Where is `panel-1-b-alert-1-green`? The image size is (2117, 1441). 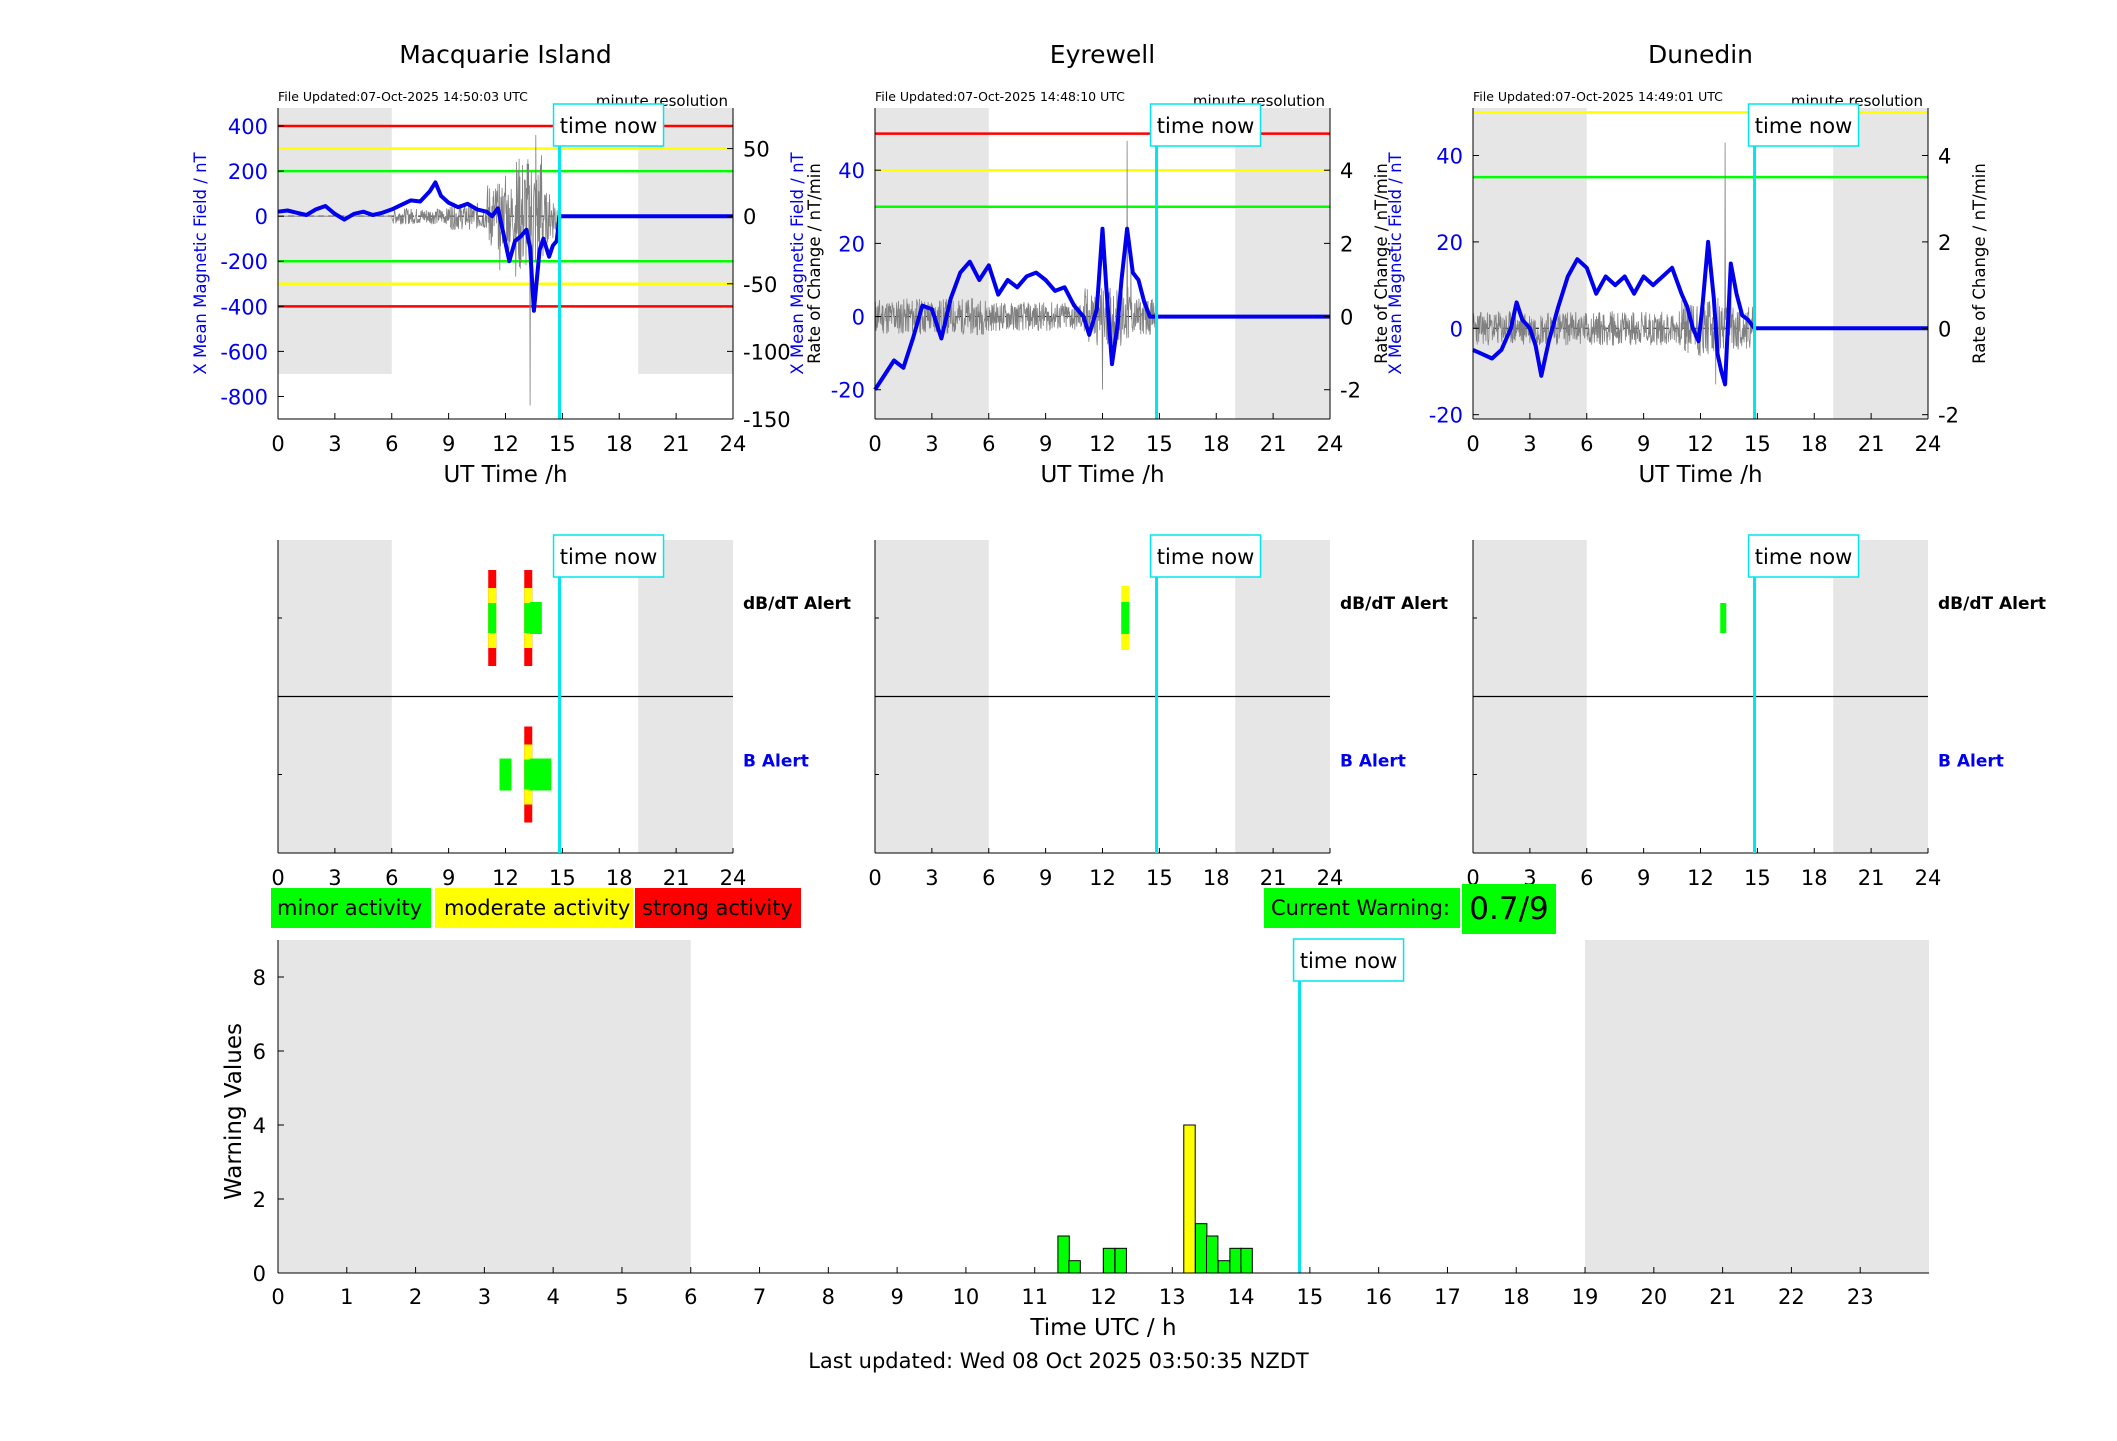
panel-1-b-alert-1-green is located at coordinates (528, 774).